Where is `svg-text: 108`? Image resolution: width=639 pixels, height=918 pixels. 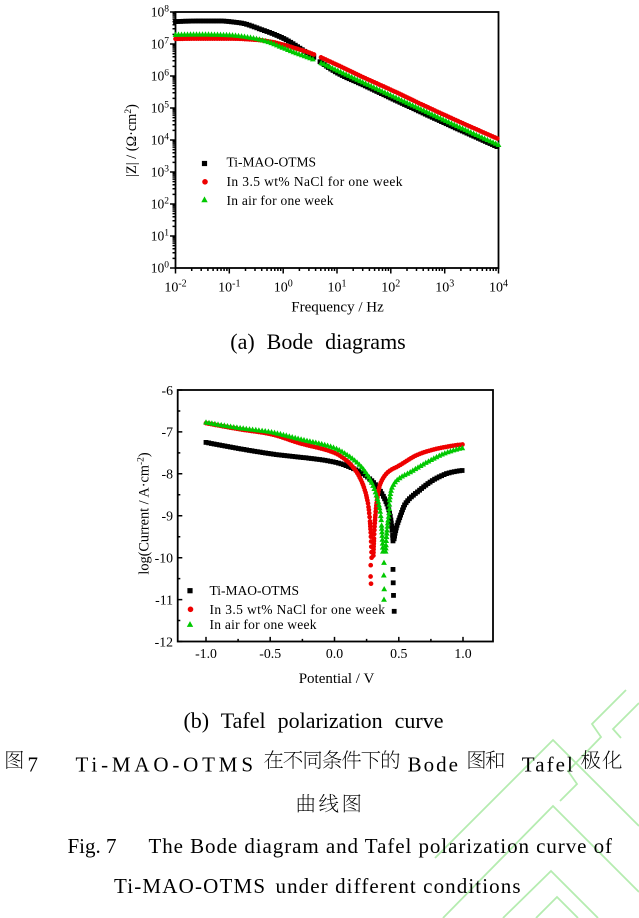 svg-text: 108 is located at coordinates (160, 12).